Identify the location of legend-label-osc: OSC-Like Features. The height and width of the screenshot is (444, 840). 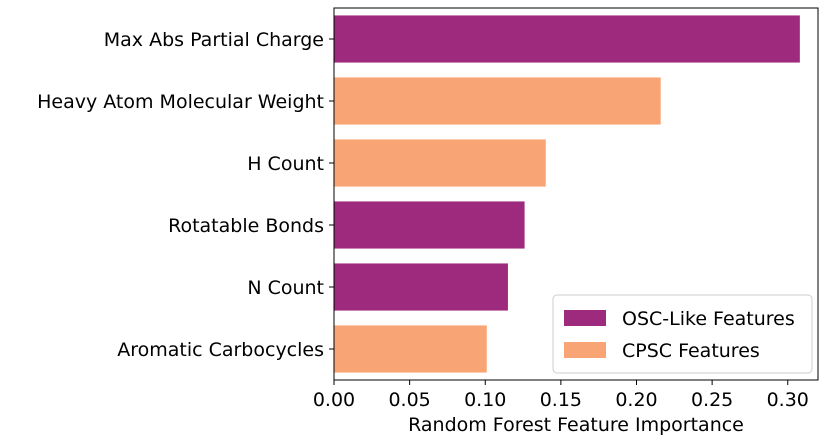
(708, 319).